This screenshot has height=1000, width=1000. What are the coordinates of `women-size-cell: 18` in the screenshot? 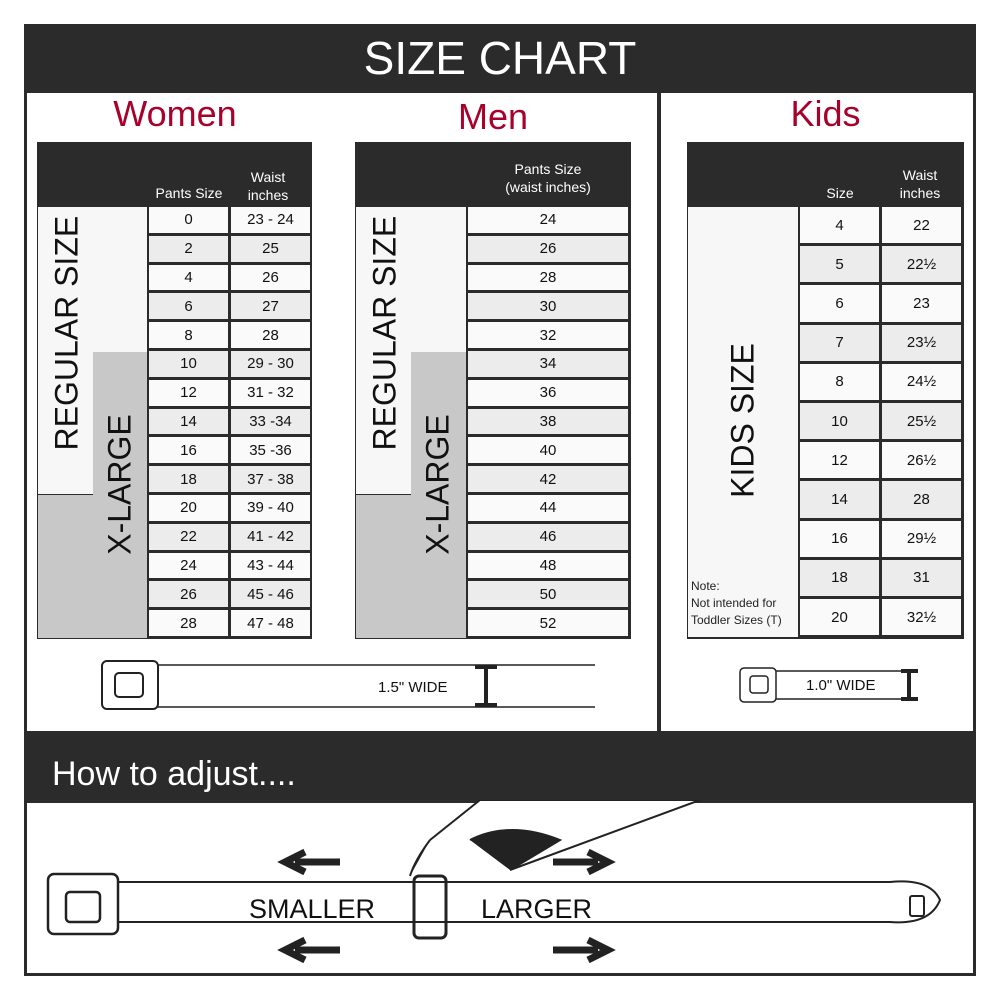 It's located at (188, 479).